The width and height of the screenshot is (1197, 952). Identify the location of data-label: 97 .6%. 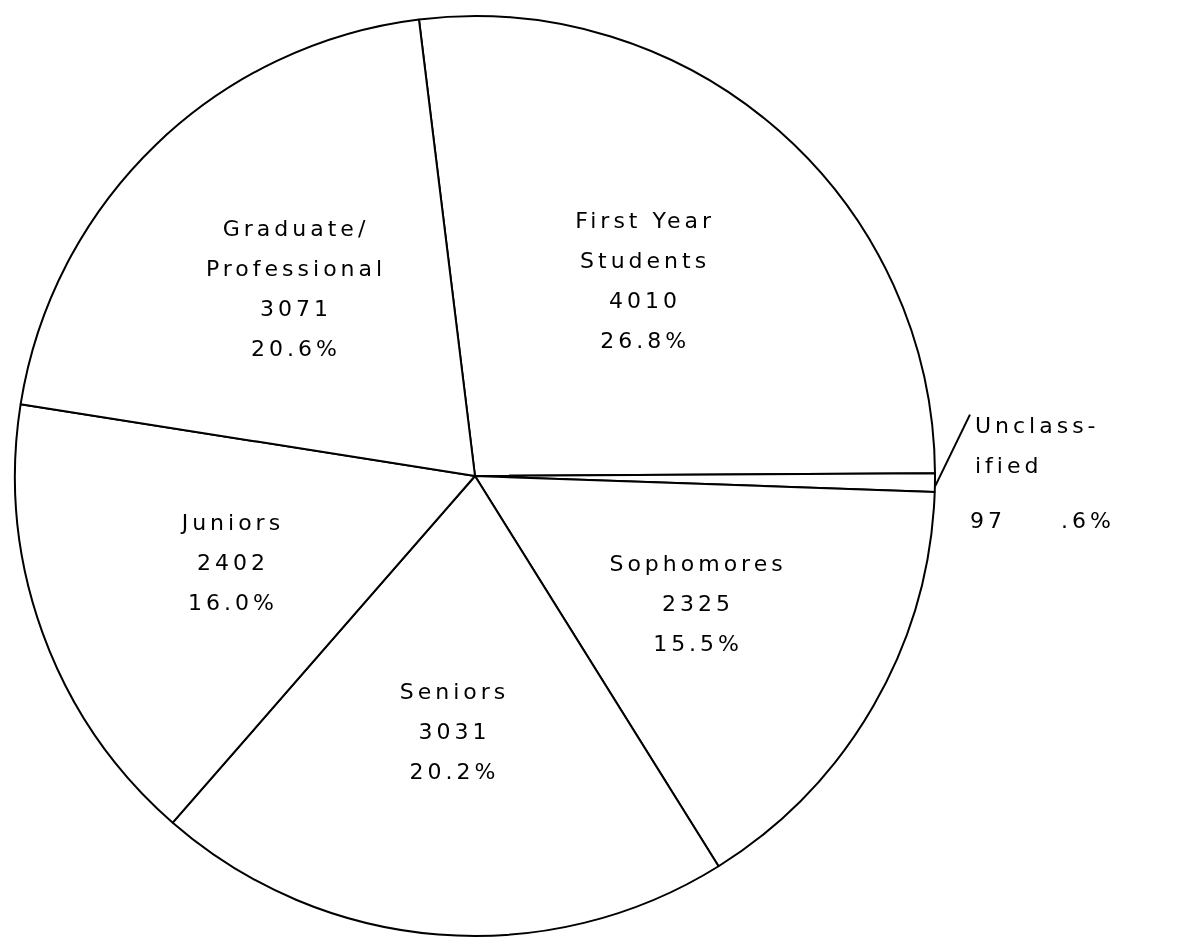
(1042, 521).